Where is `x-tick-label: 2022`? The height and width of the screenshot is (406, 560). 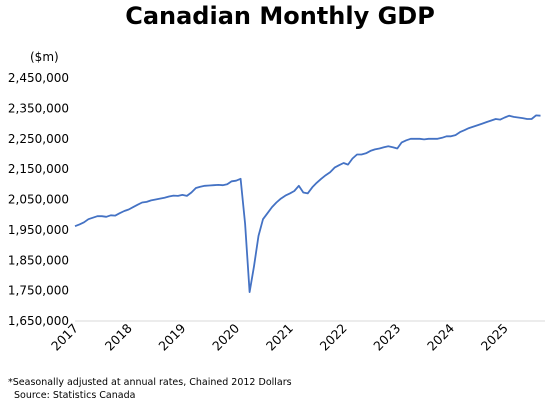
x-tick-label: 2022 is located at coordinates (333, 337).